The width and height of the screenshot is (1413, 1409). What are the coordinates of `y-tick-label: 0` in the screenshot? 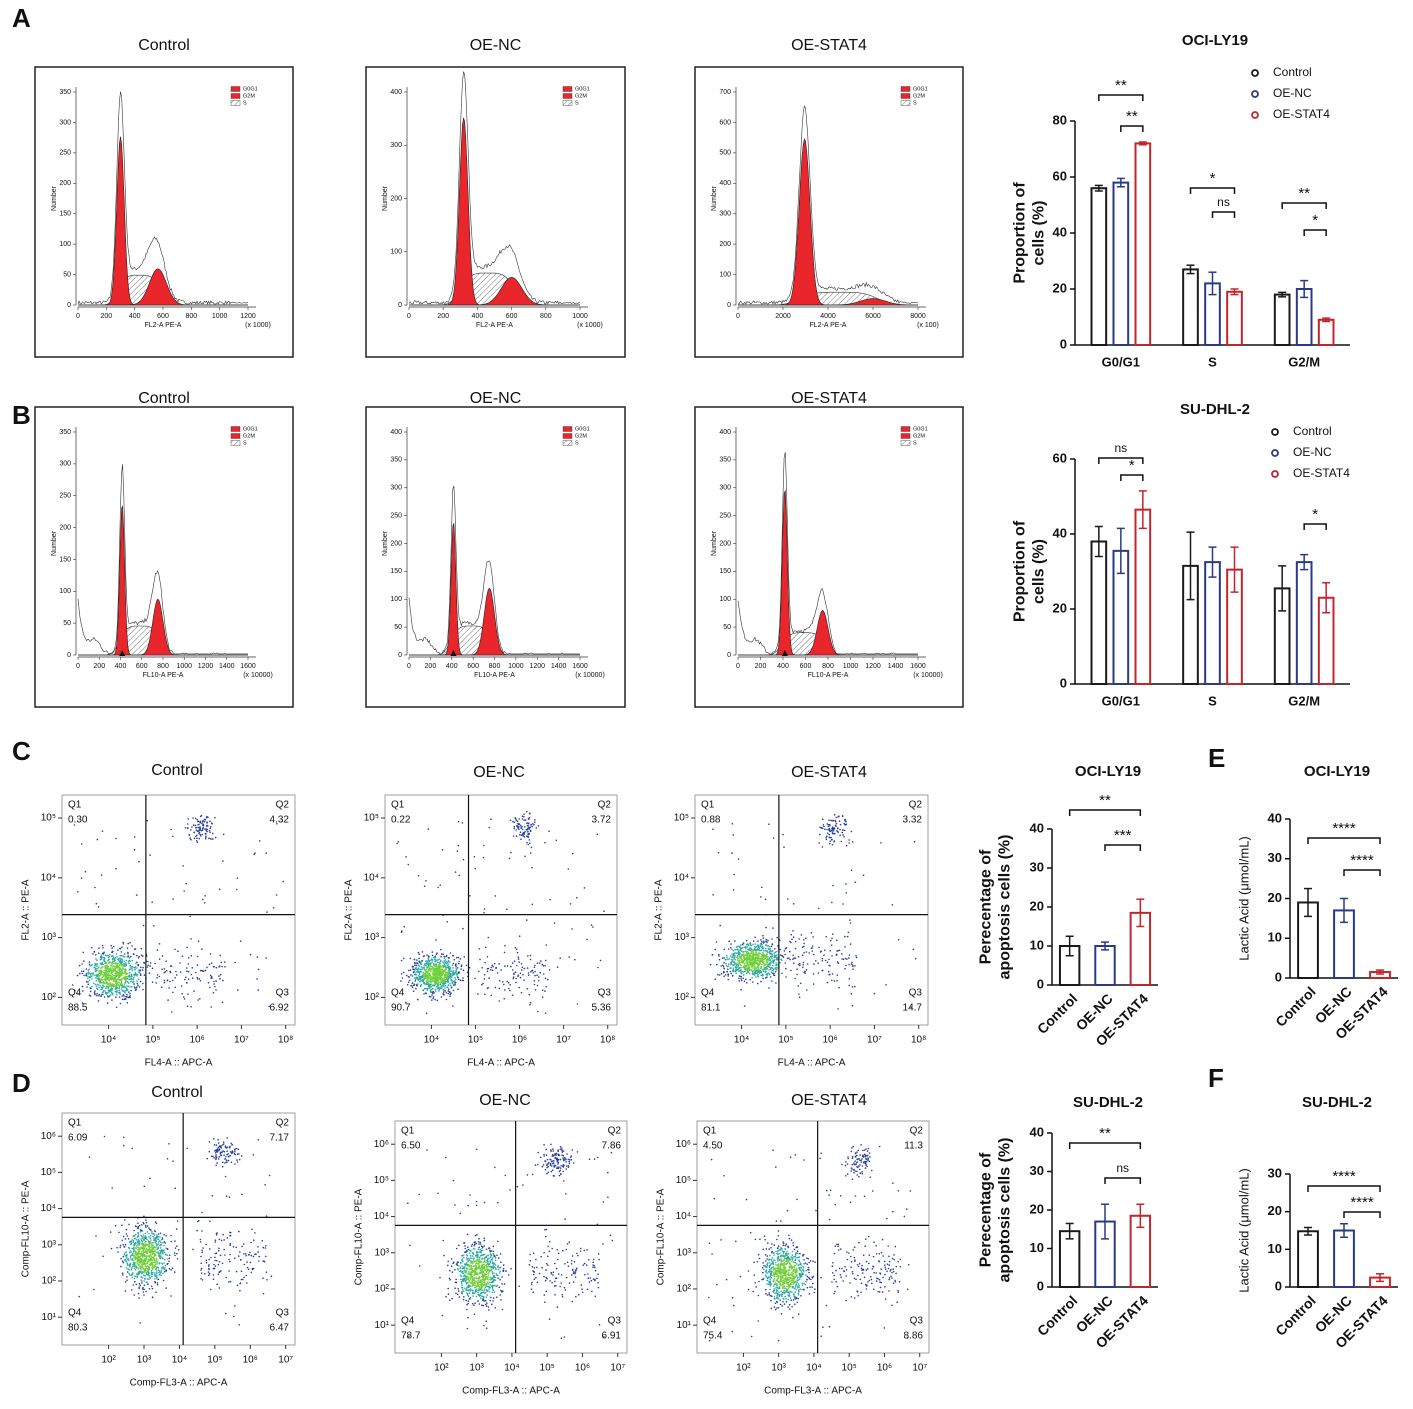 It's located at (69, 305).